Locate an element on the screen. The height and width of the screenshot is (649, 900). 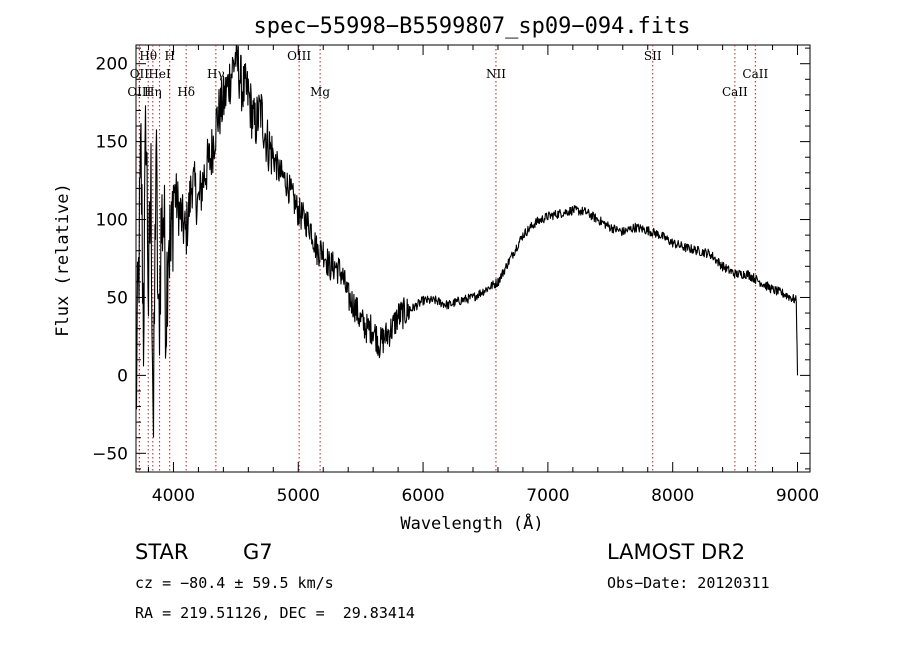
line-marker-label: HeI is located at coordinates (159, 74).